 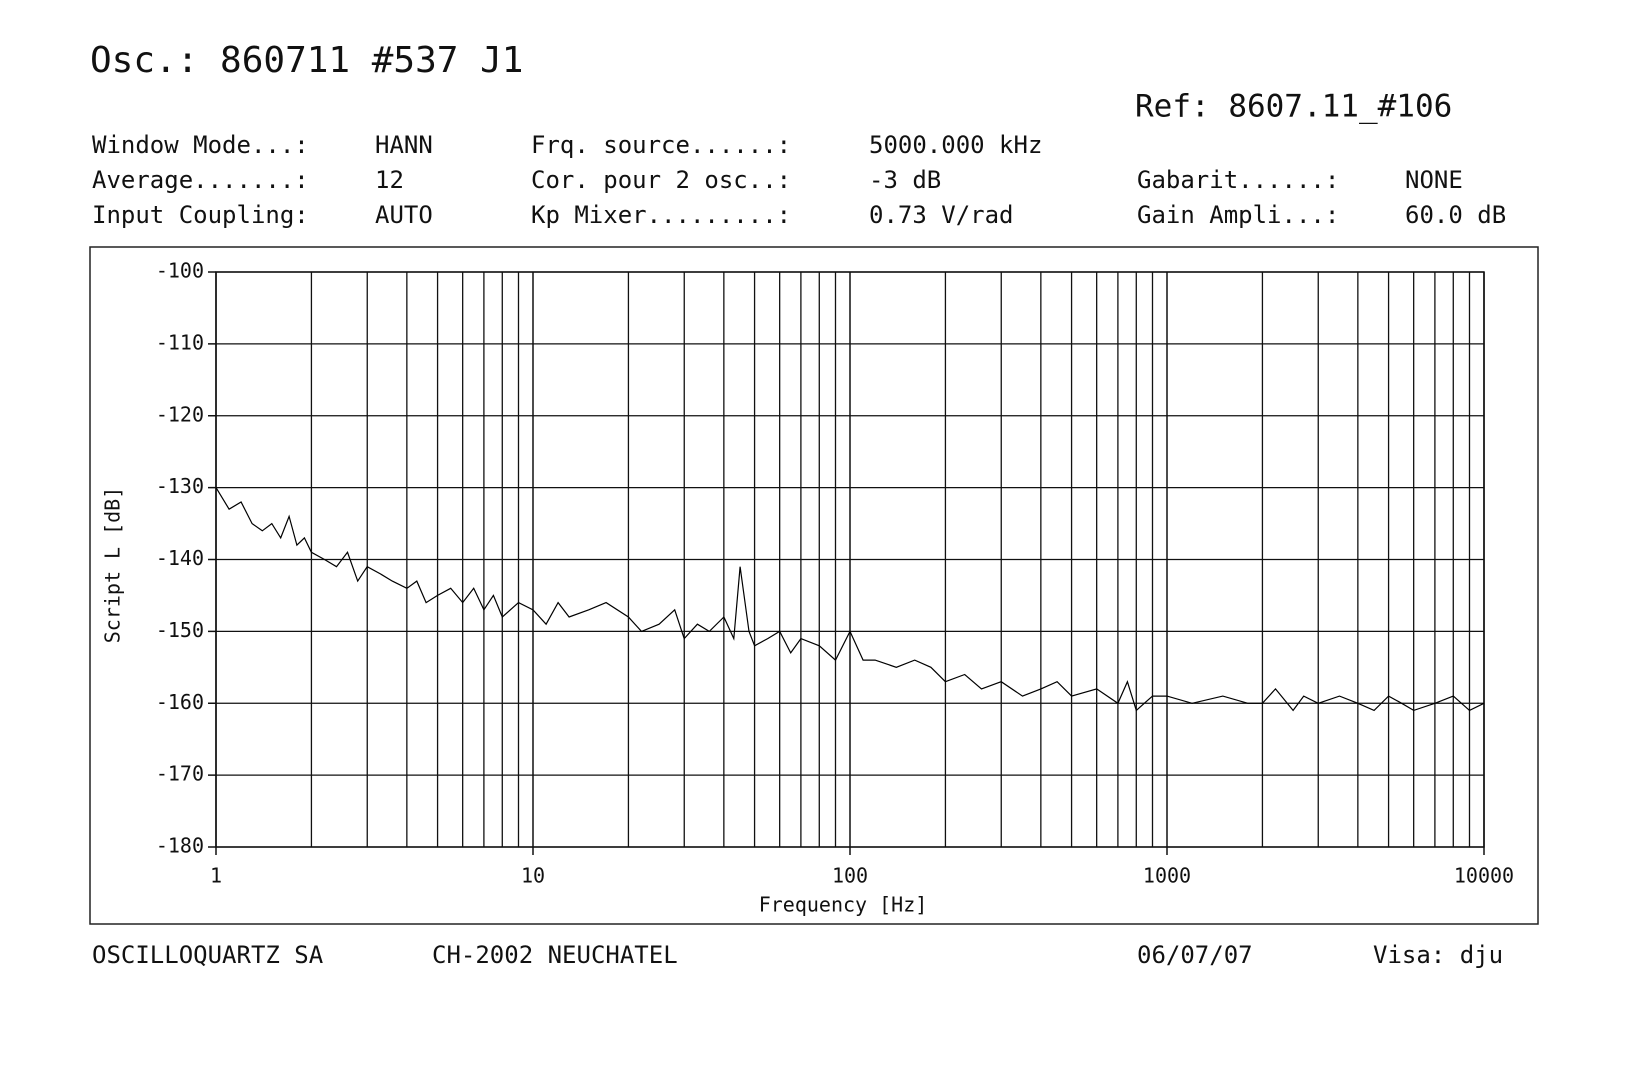 What do you see at coordinates (905, 180) in the screenshot?
I see `param-value: -3 dB` at bounding box center [905, 180].